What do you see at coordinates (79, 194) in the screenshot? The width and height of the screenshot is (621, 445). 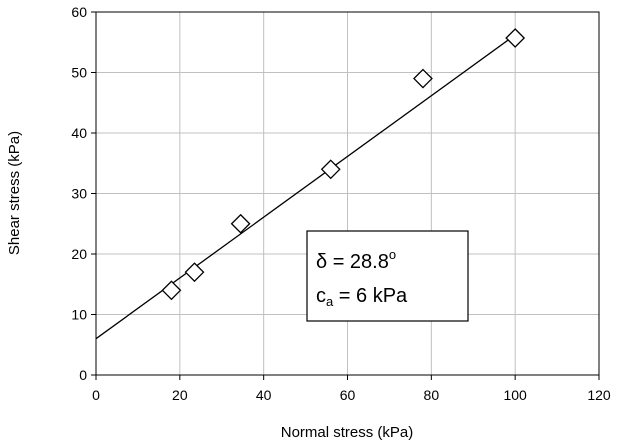 I see `y-tick-label: 30` at bounding box center [79, 194].